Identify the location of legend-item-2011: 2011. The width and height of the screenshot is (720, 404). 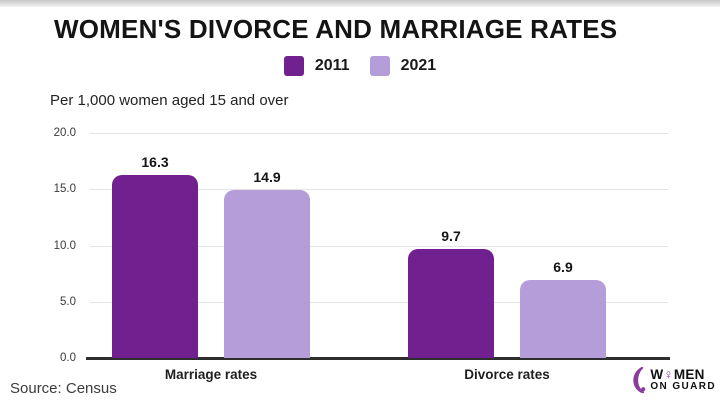
(316, 66).